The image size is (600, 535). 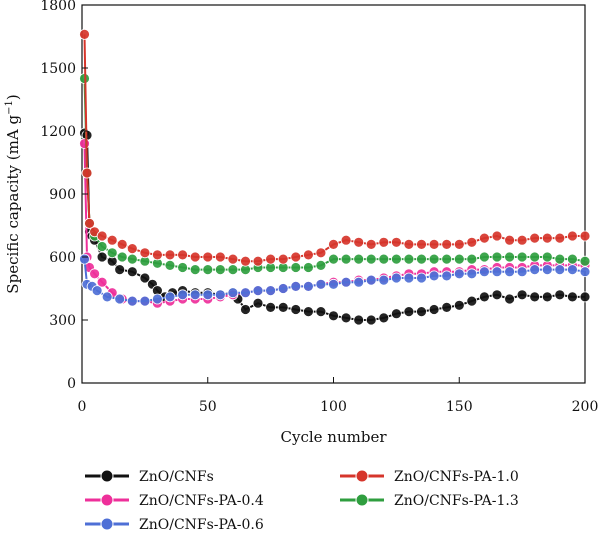 What do you see at coordinates (333, 407) in the screenshot?
I see `x-tick-label: 100` at bounding box center [333, 407].